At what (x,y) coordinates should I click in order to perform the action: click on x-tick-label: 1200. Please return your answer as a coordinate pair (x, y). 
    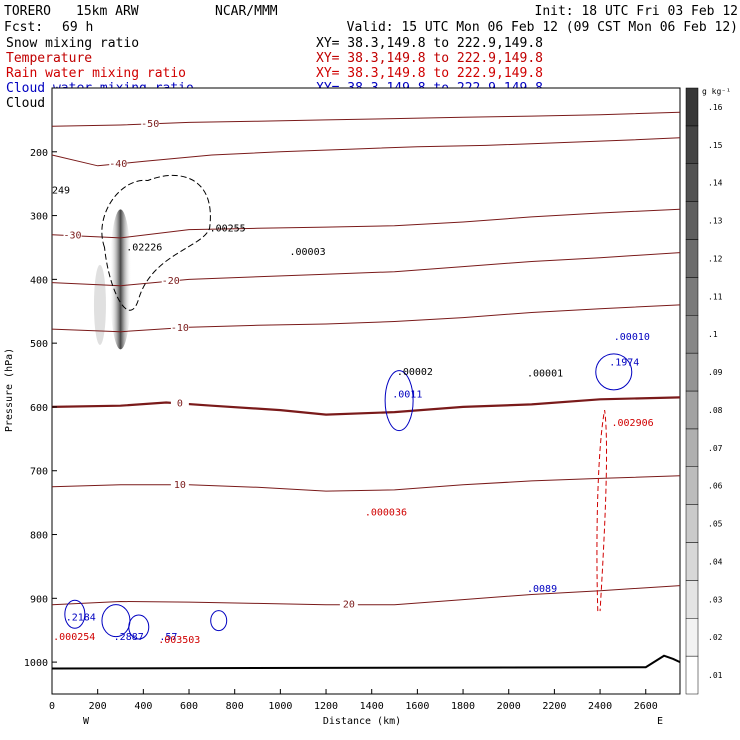
    Looking at the image, I should click on (326, 706).